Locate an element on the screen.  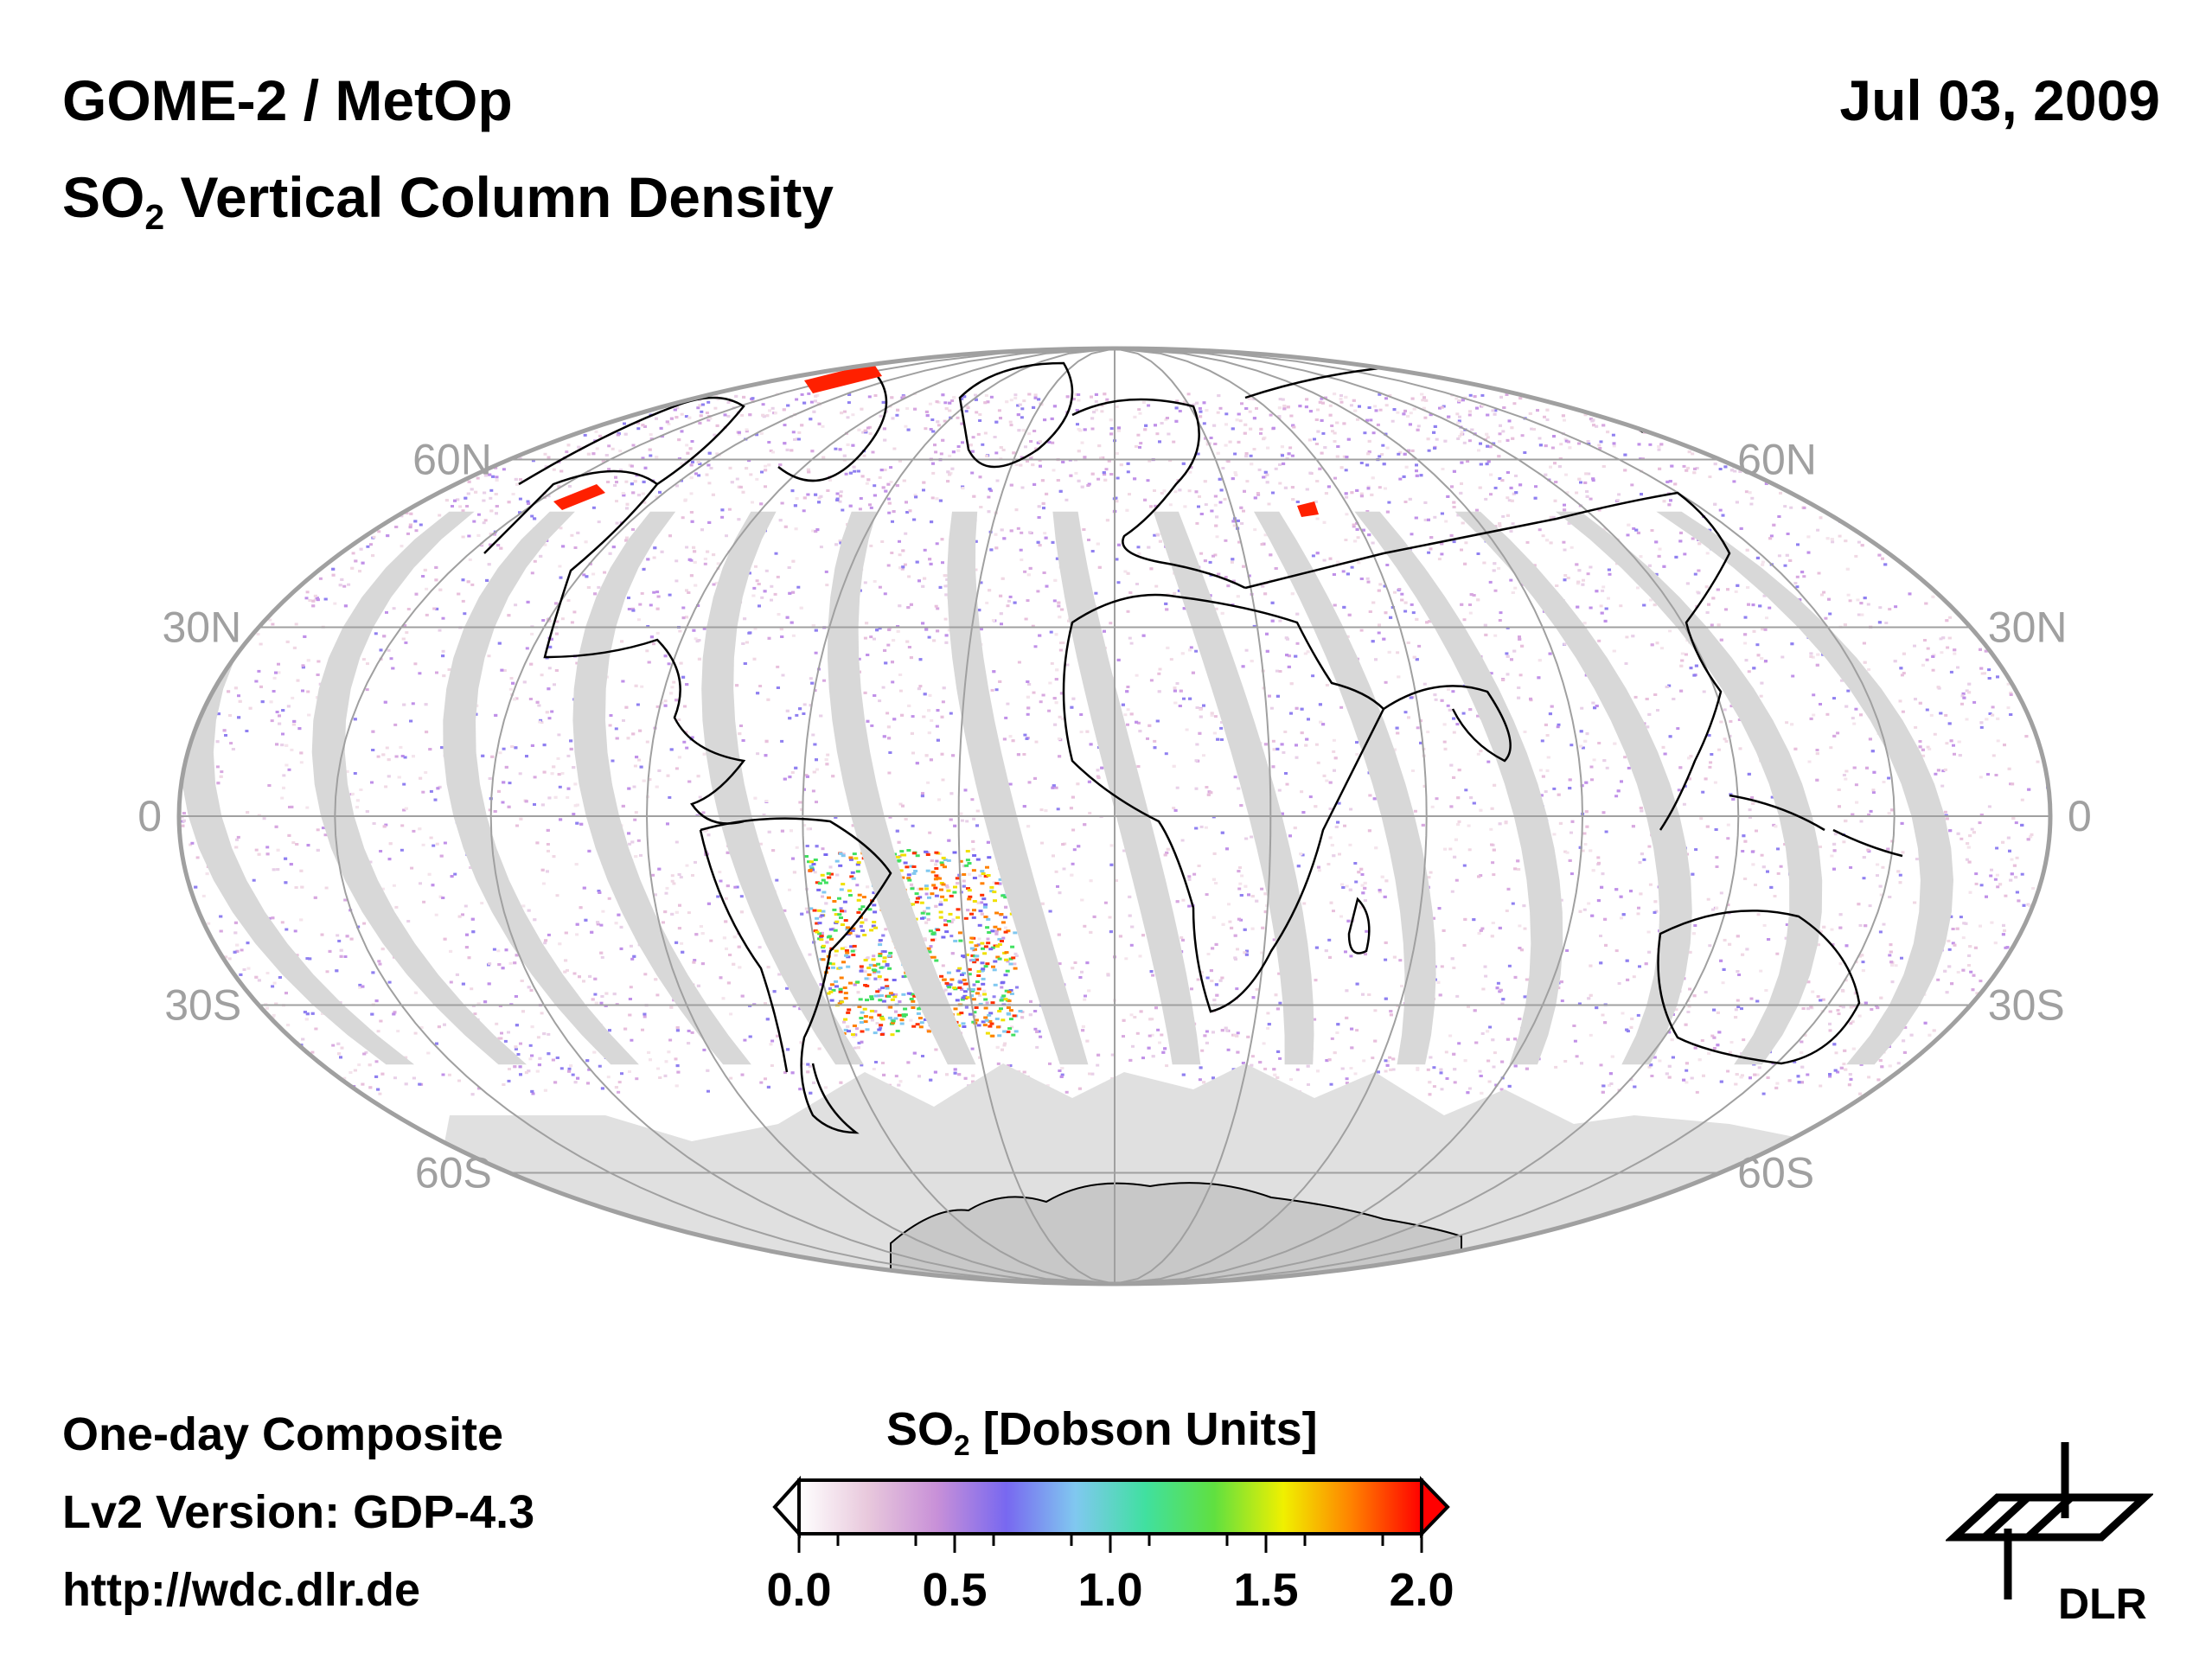
lat-label-left: 30N is located at coordinates (201, 627).